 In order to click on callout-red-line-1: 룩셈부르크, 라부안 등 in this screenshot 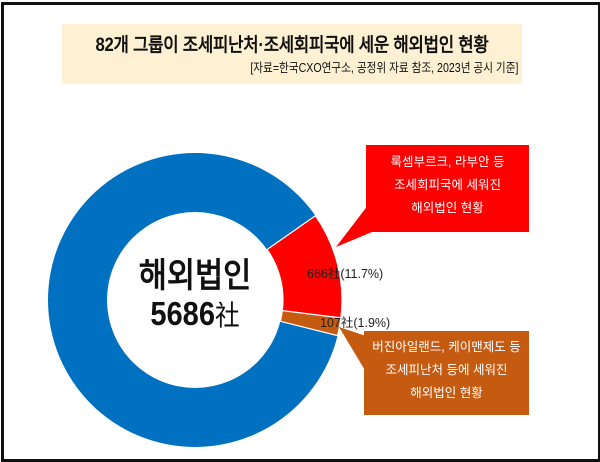, I will do `click(447, 162)`.